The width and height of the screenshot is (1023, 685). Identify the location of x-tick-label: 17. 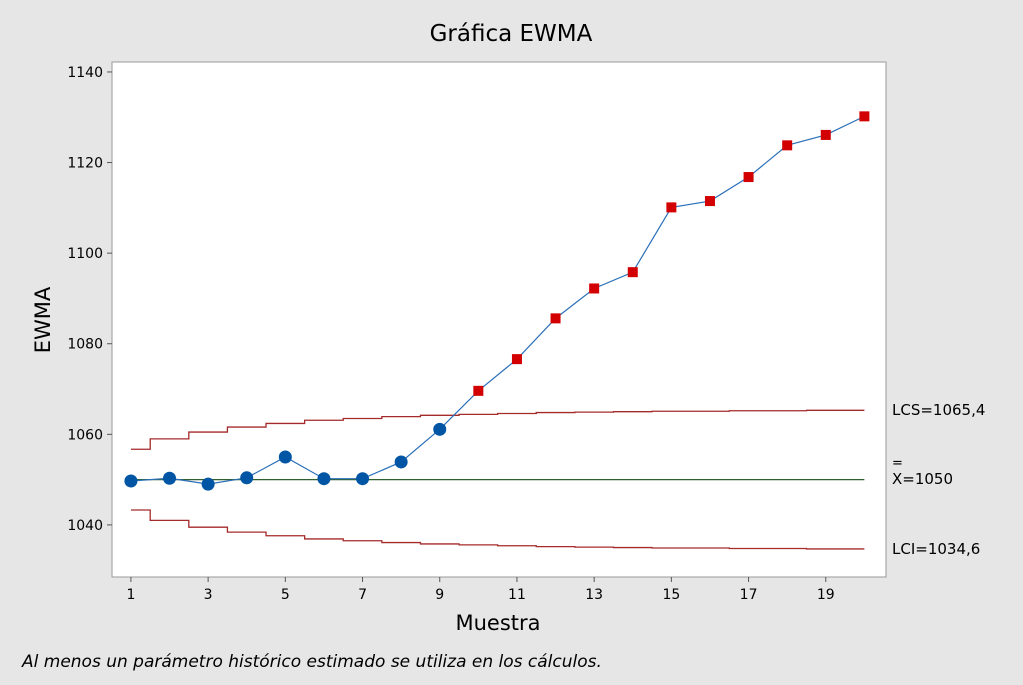
(749, 595).